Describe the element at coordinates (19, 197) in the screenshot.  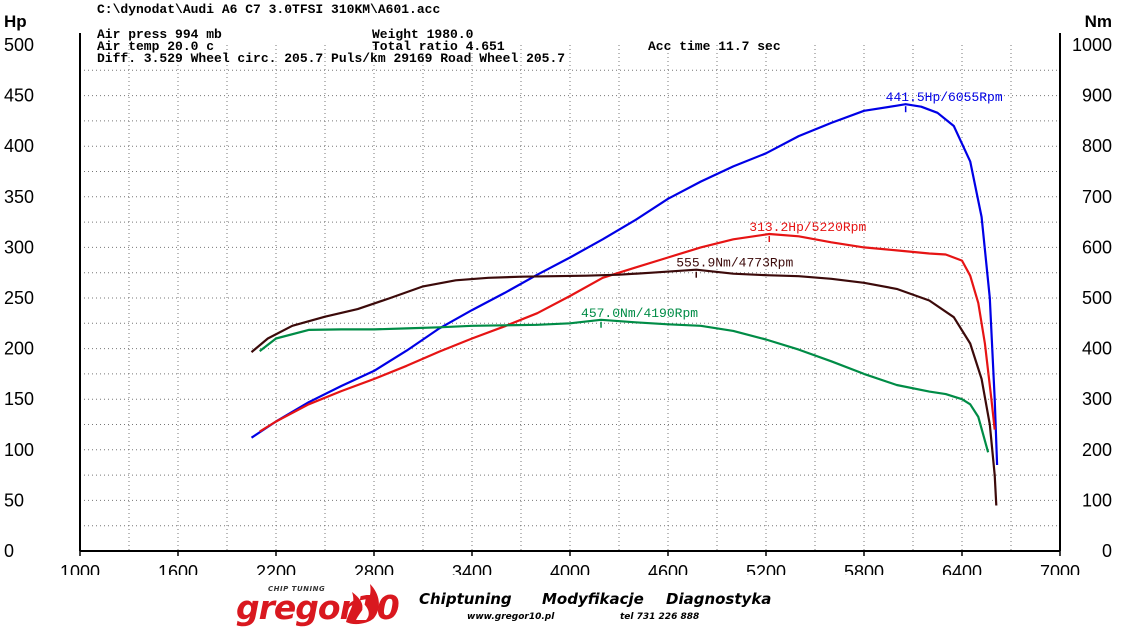
I see `y-left-tick-label: 350` at that location.